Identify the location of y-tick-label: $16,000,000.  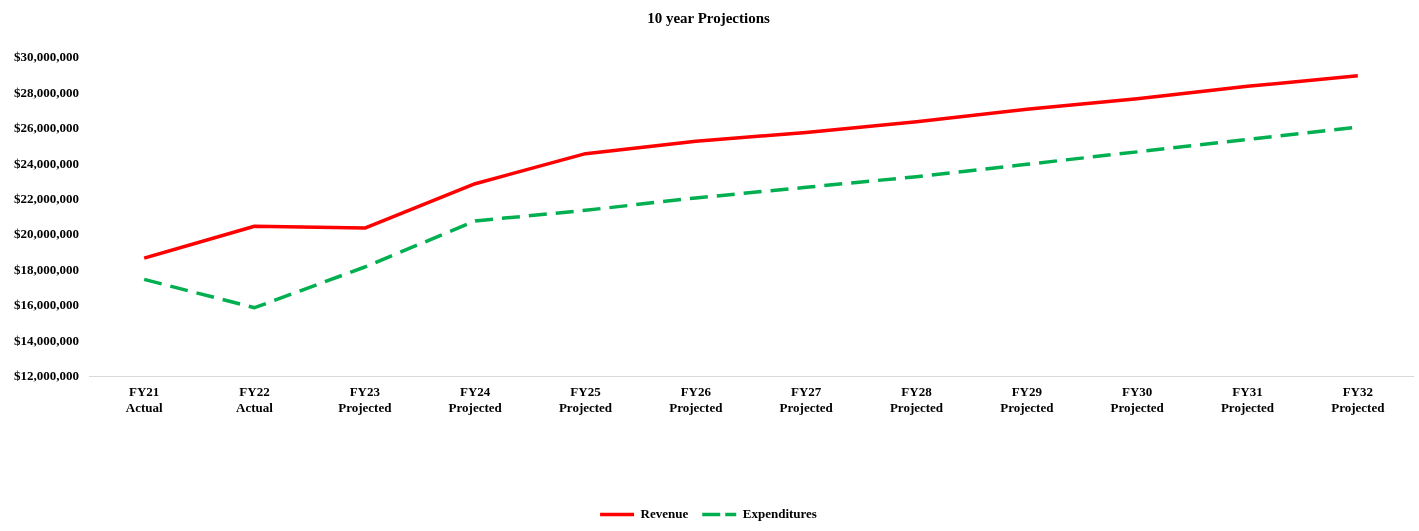
(46, 305).